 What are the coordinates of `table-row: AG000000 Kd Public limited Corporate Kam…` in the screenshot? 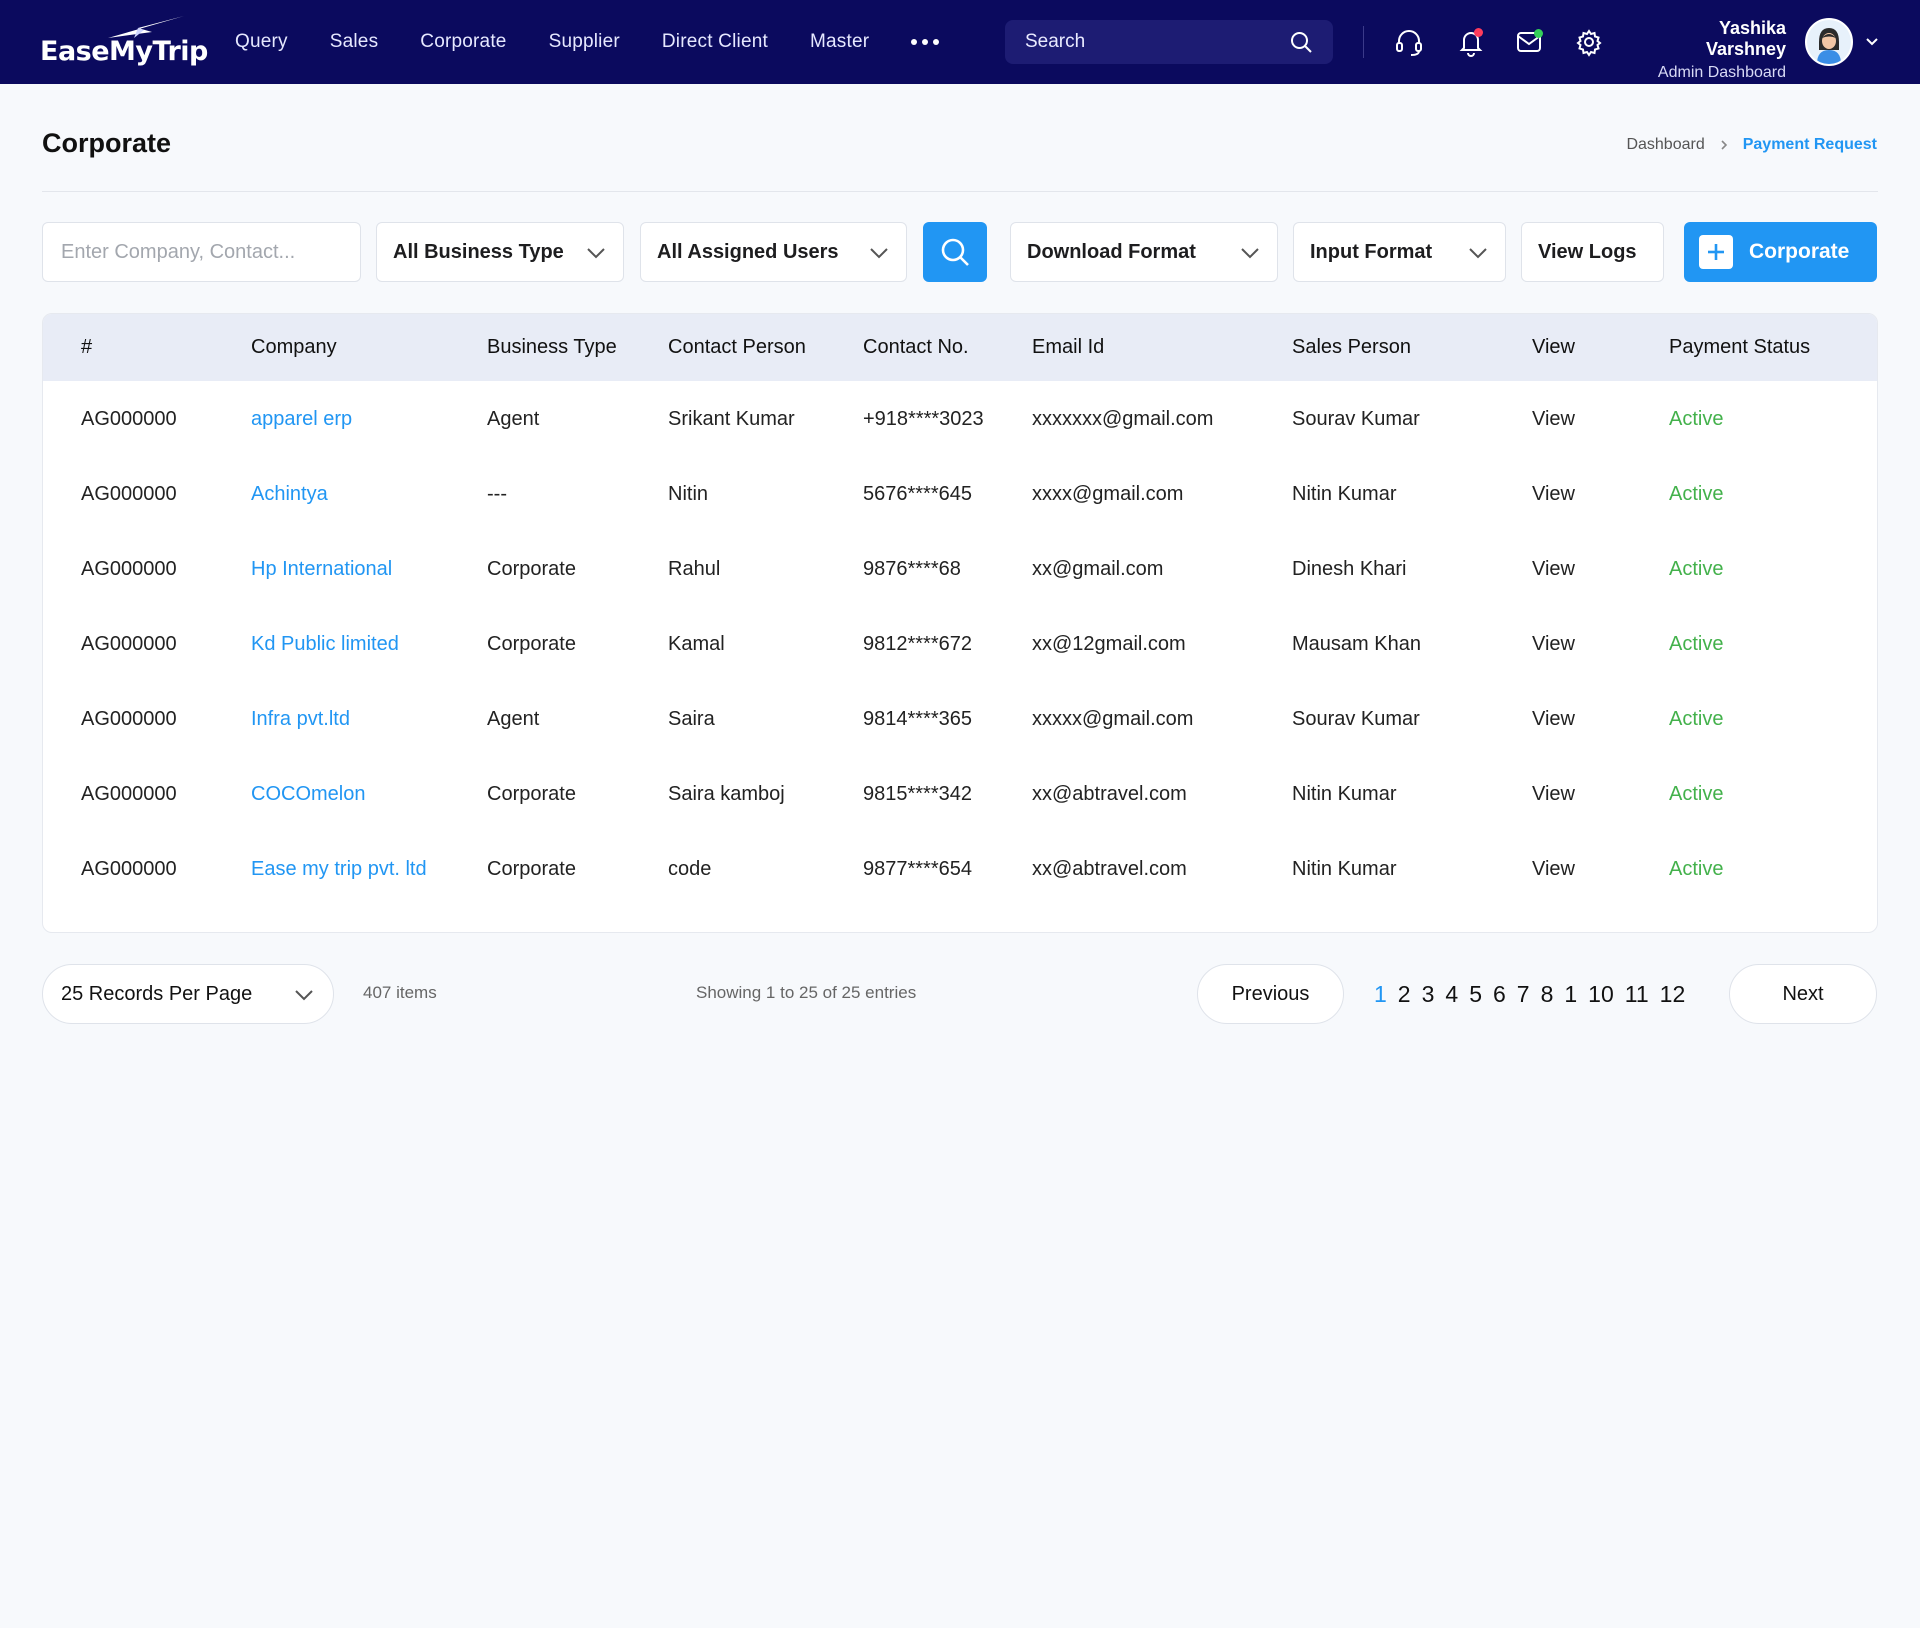 It's located at (960, 643).